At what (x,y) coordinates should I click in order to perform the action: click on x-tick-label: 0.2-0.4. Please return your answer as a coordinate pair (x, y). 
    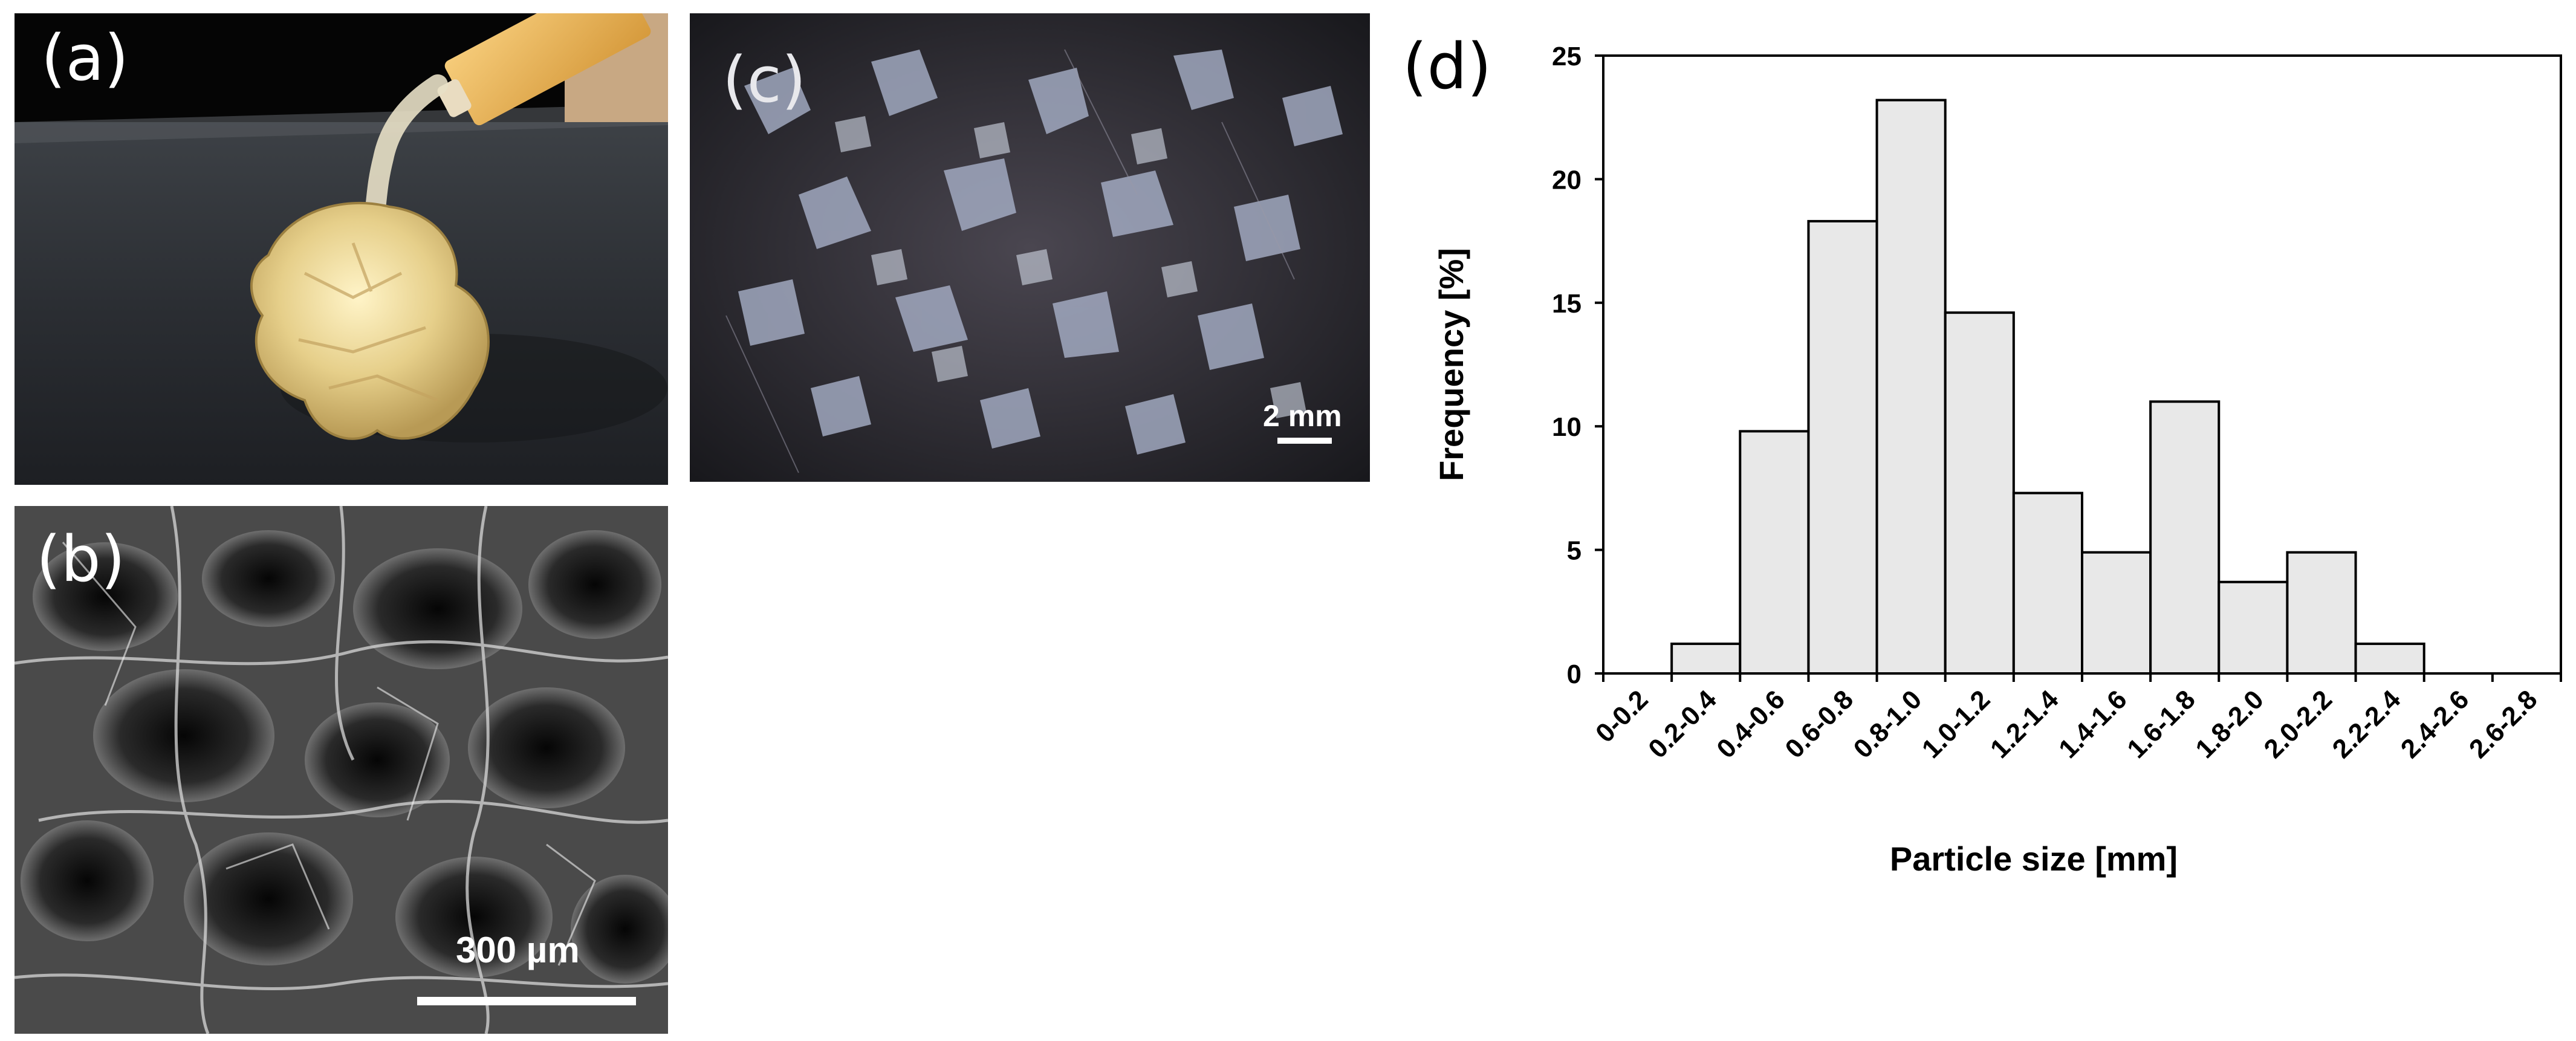
    Looking at the image, I should click on (1683, 724).